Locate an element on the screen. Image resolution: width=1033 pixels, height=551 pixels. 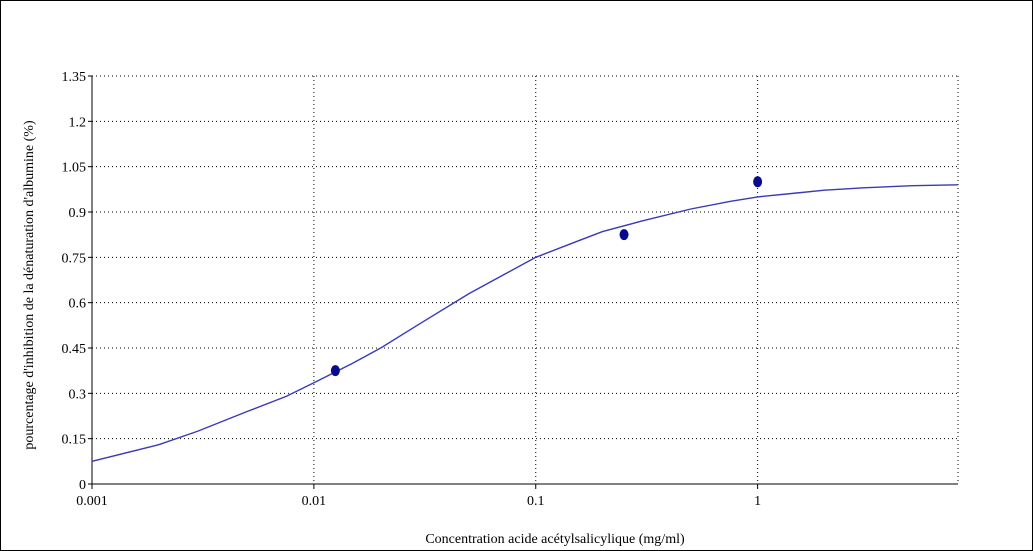
y-tick-label: 1.35 is located at coordinates (74, 77).